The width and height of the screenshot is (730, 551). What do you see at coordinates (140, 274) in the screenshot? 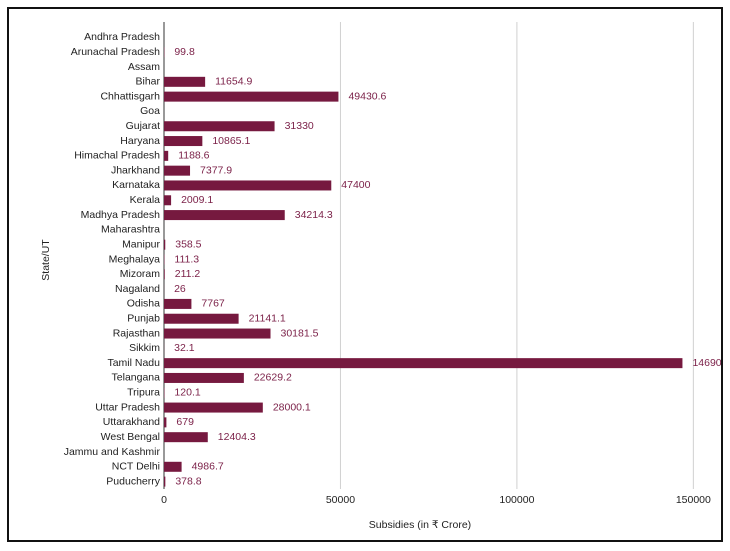
I see `y-tick-label: Mizoram` at bounding box center [140, 274].